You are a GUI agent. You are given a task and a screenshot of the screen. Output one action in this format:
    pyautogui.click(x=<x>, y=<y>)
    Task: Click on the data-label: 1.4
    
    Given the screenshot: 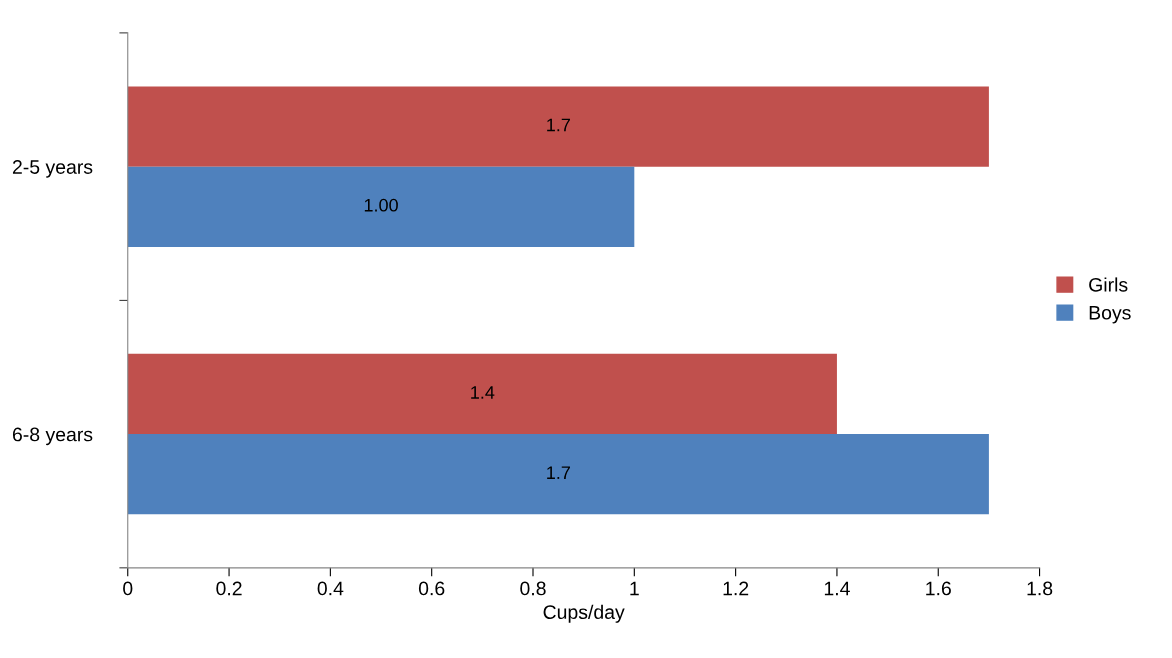 What is the action you would take?
    pyautogui.click(x=483, y=392)
    